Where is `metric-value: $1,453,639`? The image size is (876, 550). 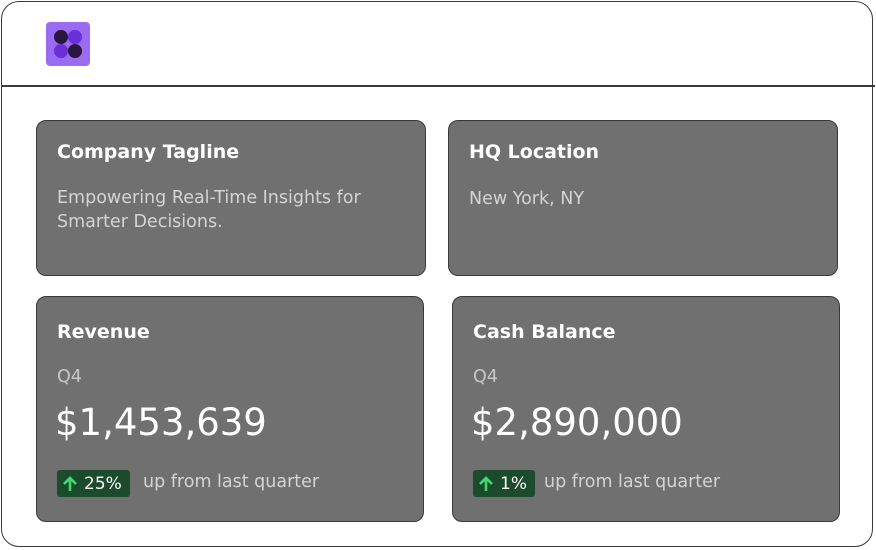 metric-value: $1,453,639 is located at coordinates (161, 422).